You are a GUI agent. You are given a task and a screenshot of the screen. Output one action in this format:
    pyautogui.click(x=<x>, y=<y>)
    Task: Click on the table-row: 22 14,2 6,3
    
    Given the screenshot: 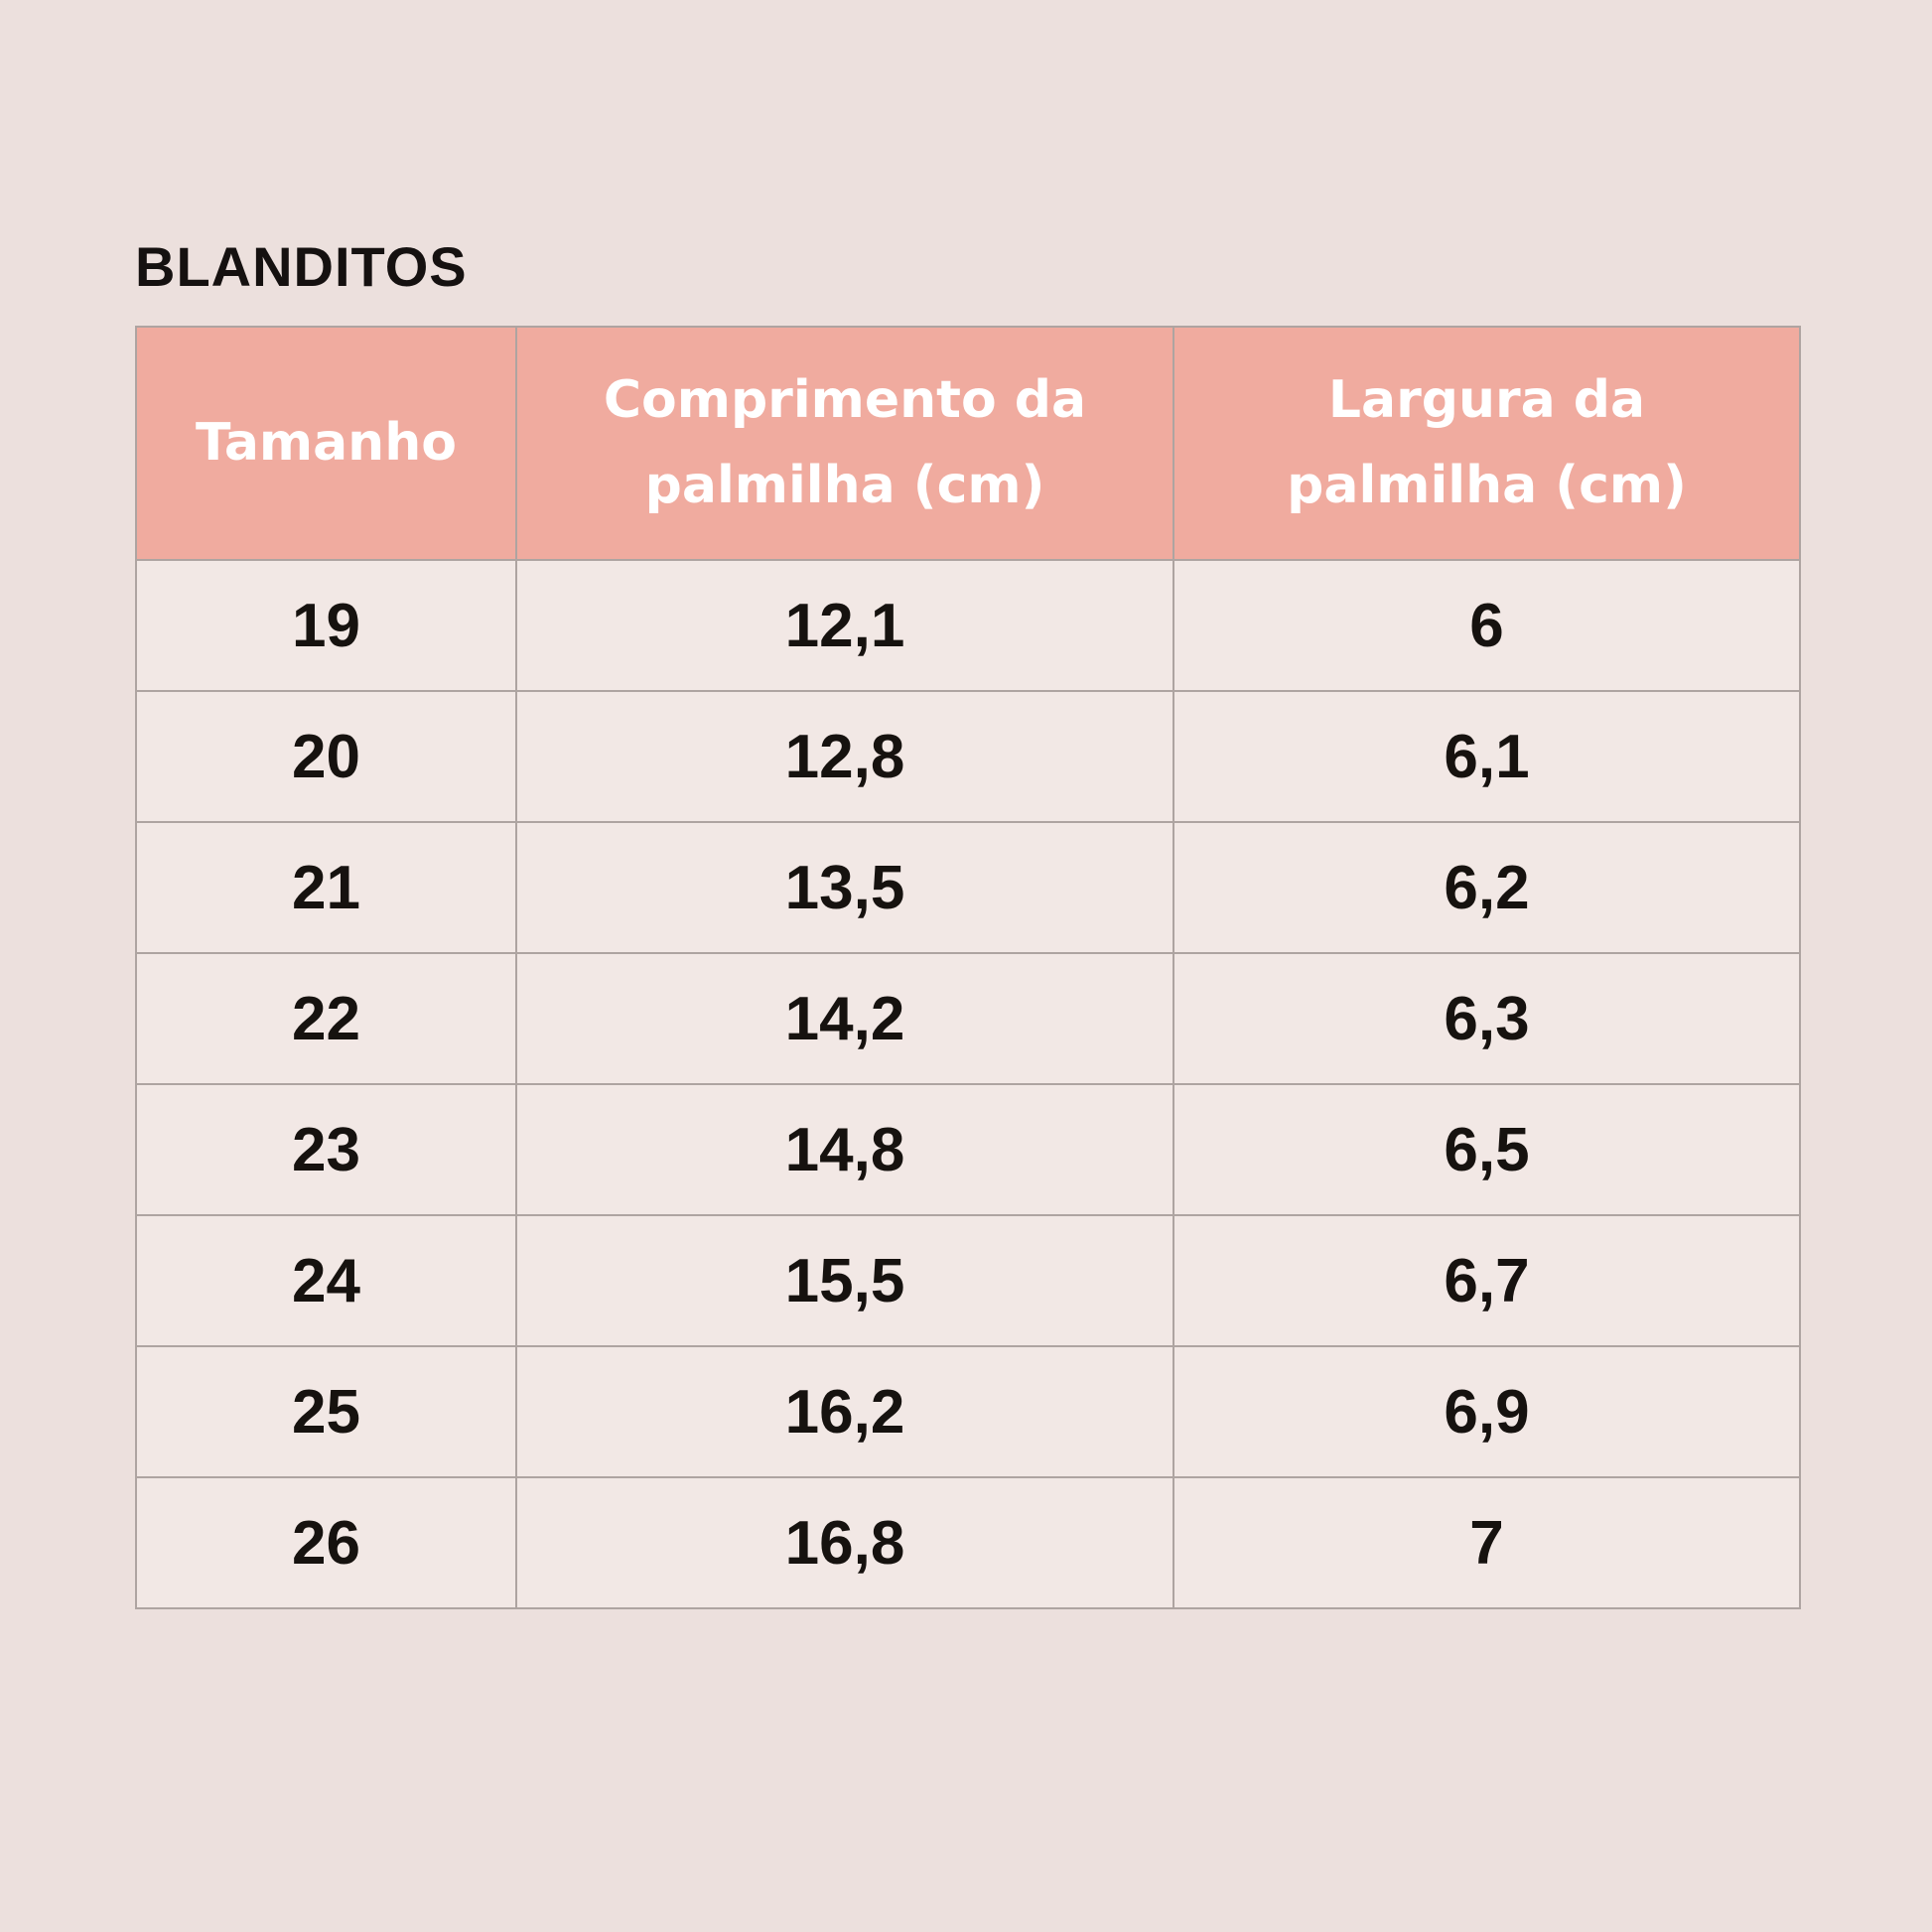 What is the action you would take?
    pyautogui.click(x=968, y=1019)
    